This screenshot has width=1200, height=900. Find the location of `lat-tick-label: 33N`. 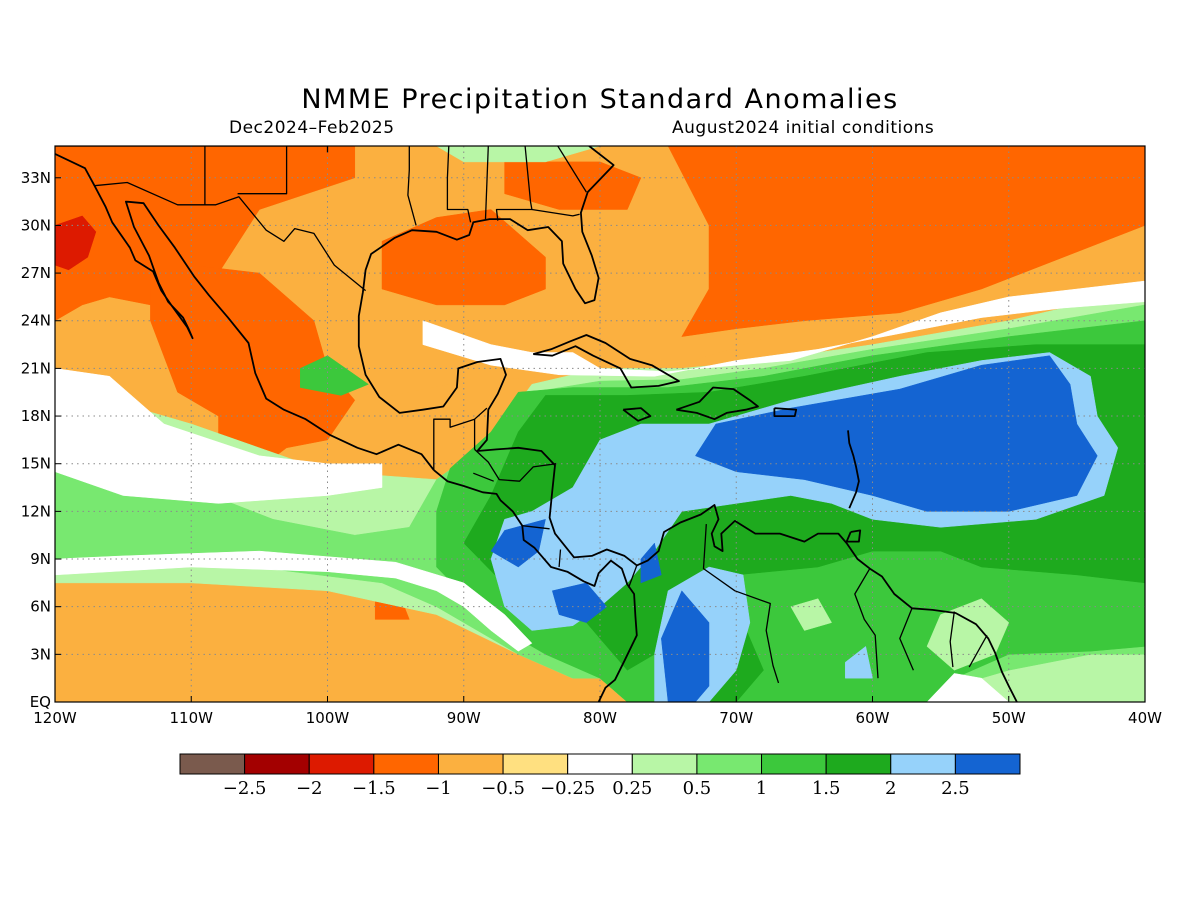

lat-tick-label: 33N is located at coordinates (36, 178).